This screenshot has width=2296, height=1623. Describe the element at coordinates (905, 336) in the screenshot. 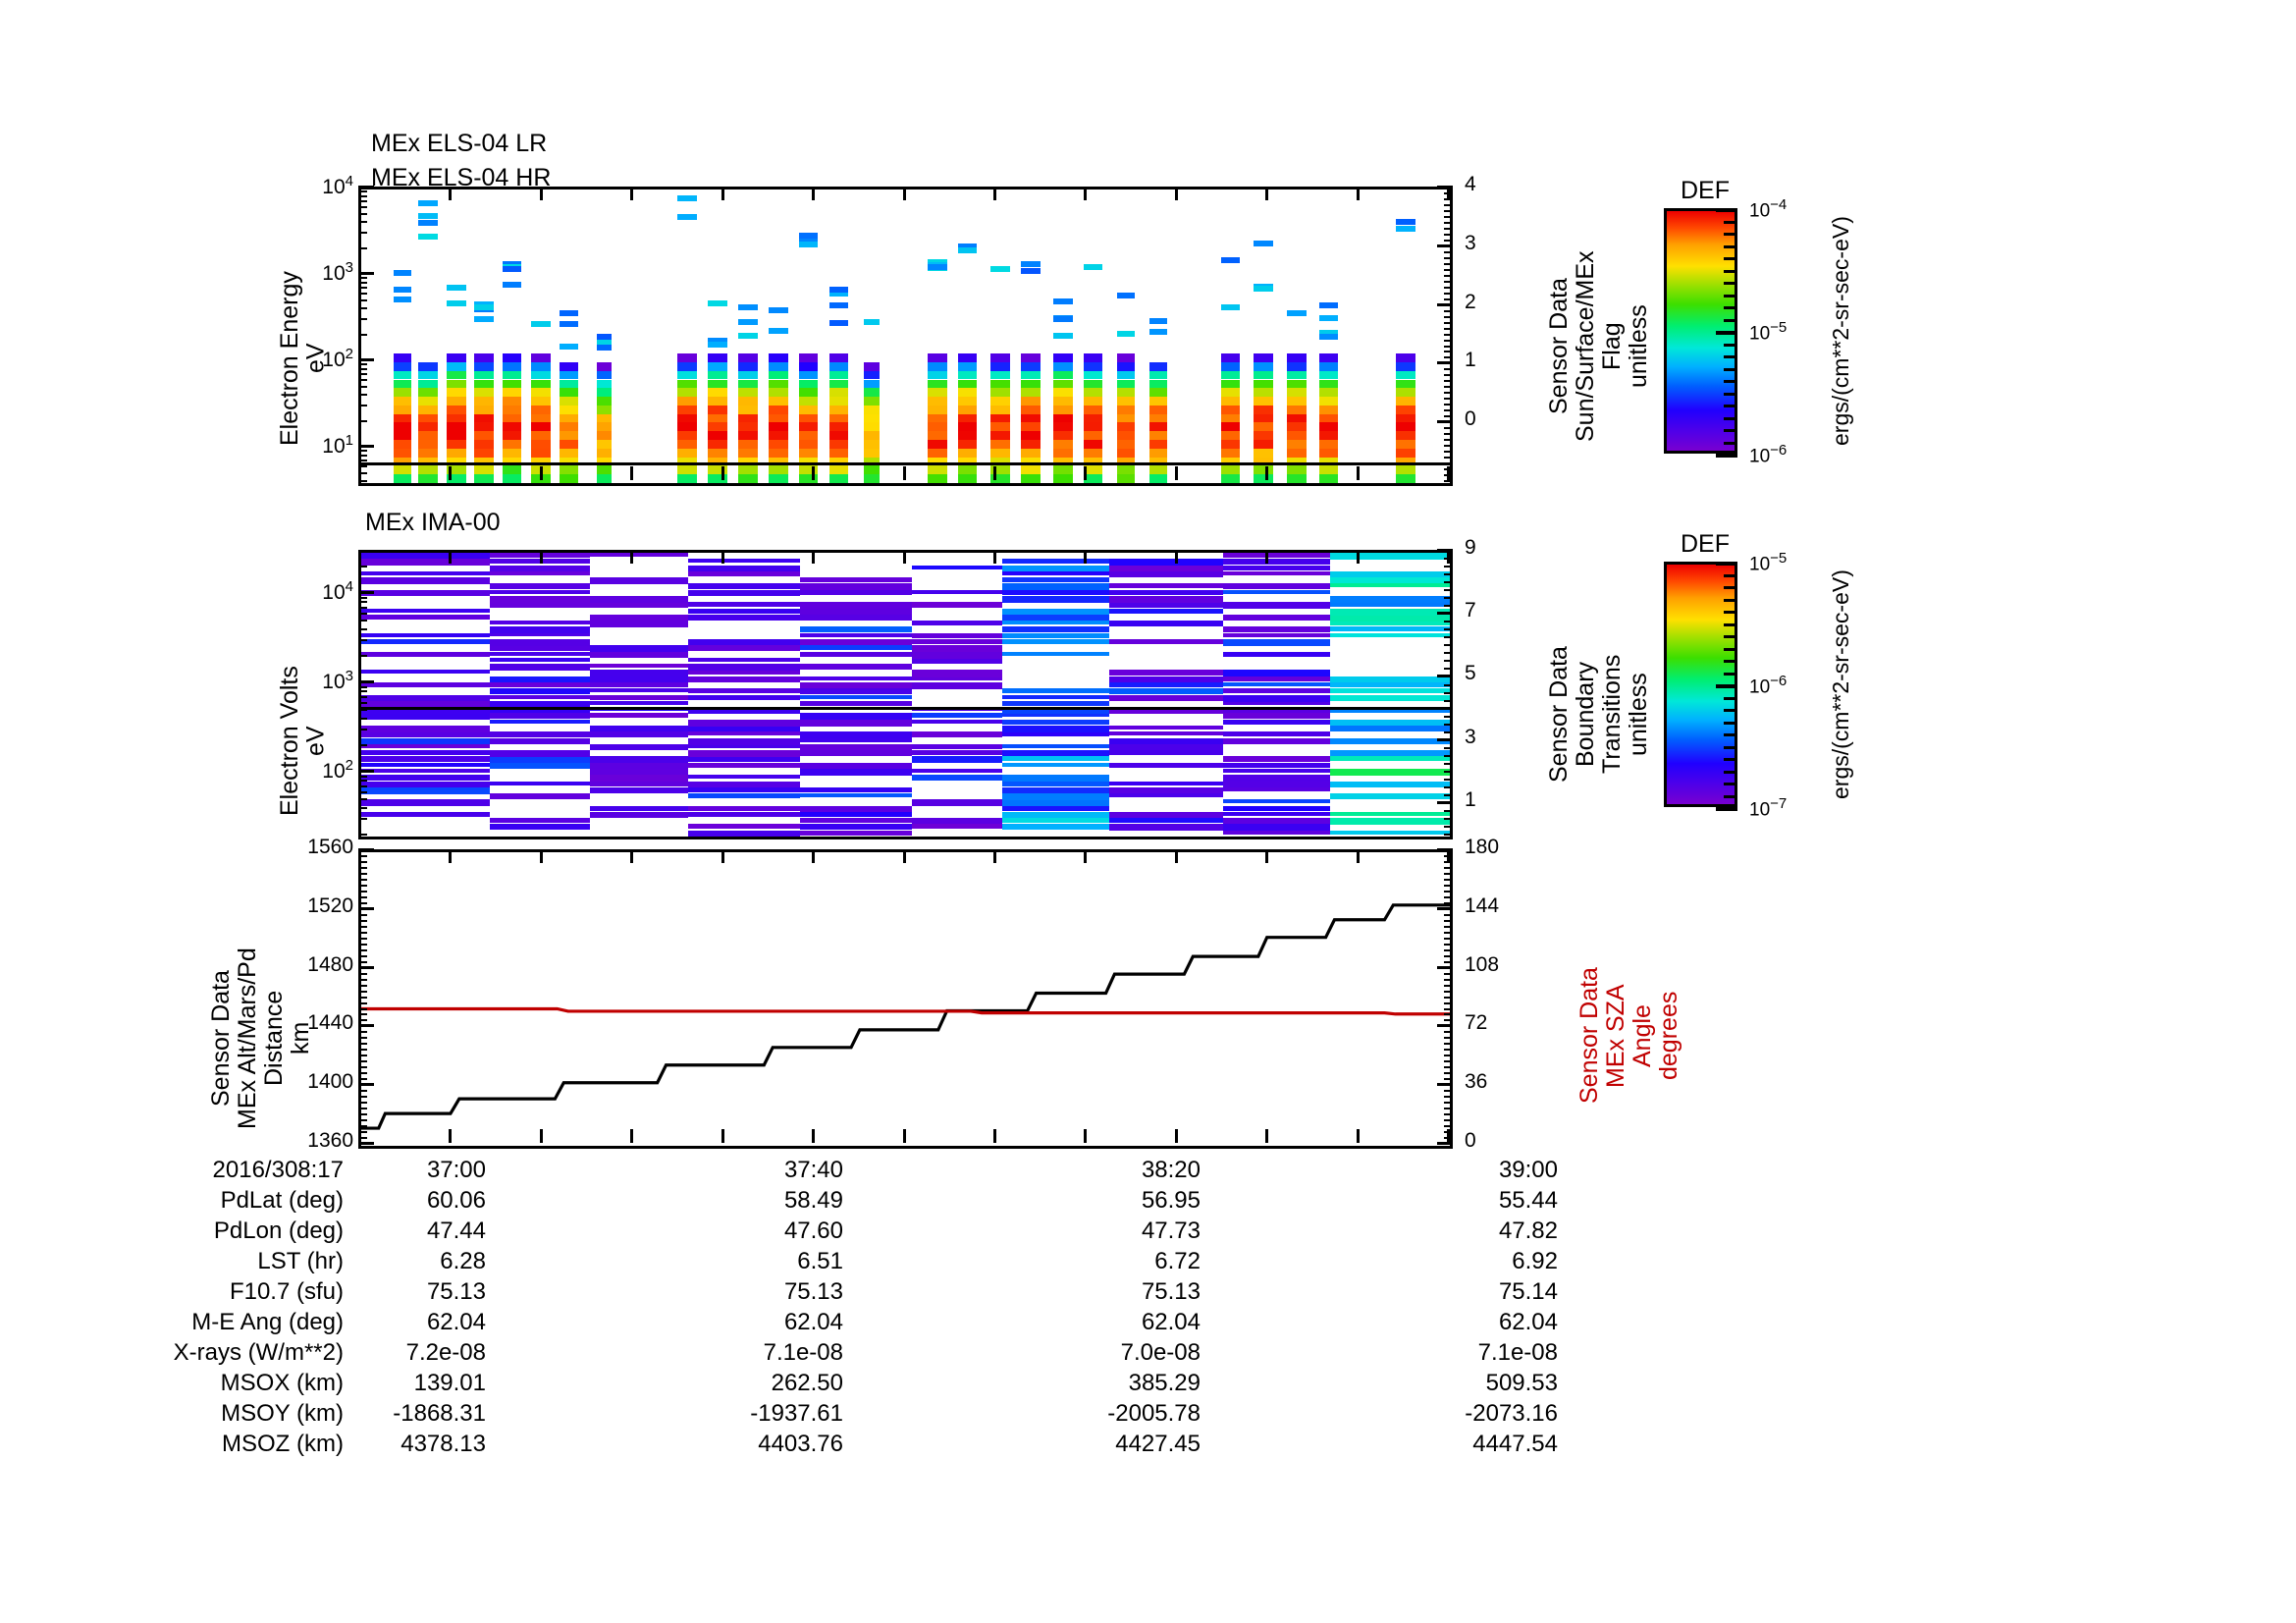

I see `panel-els-plot` at that location.